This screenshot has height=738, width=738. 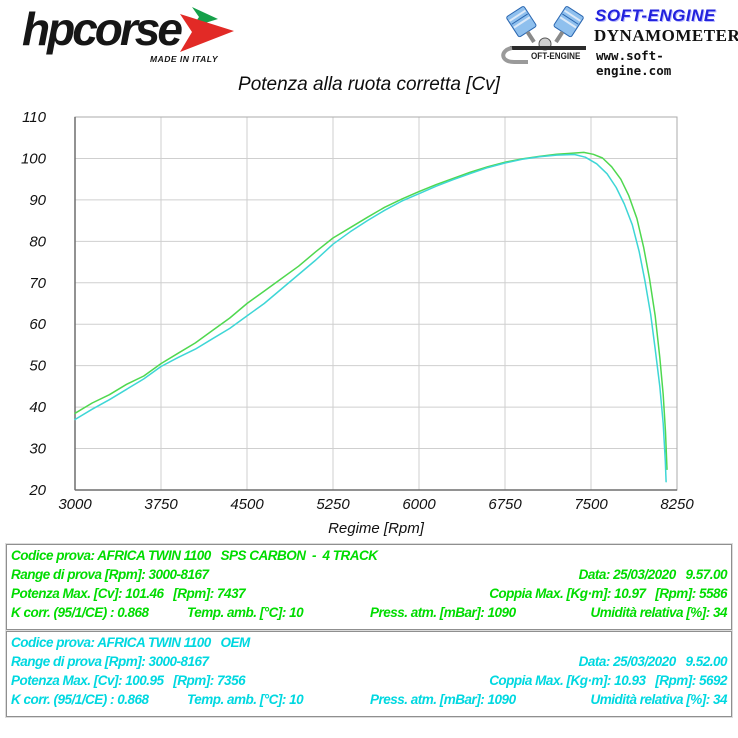 I want to click on x-tick-label: 3000, so click(x=75, y=504).